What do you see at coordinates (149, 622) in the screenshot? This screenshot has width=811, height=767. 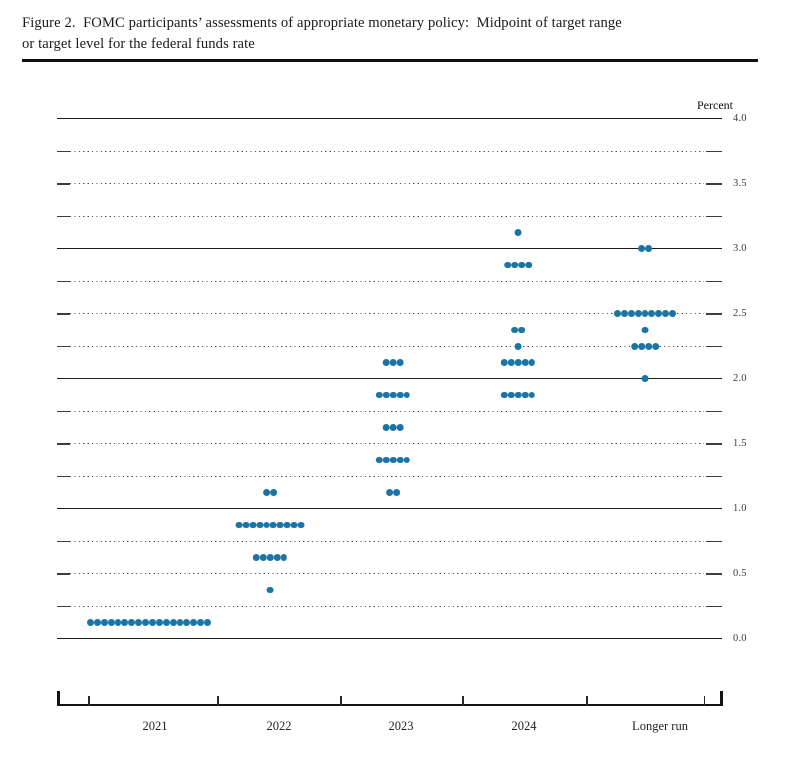 I see `dot-row-2021-0.125` at bounding box center [149, 622].